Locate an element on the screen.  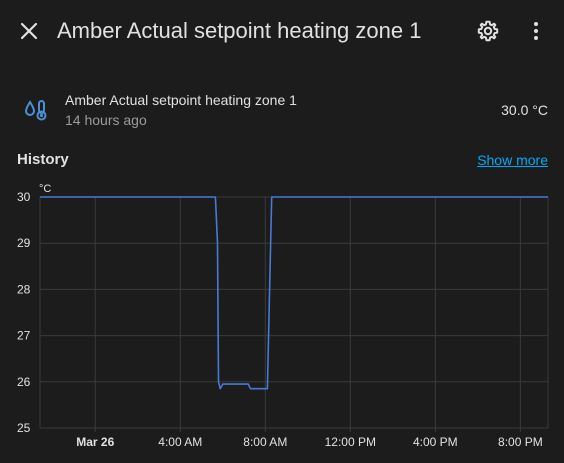
x-tick-label: 4:00 PM is located at coordinates (435, 442).